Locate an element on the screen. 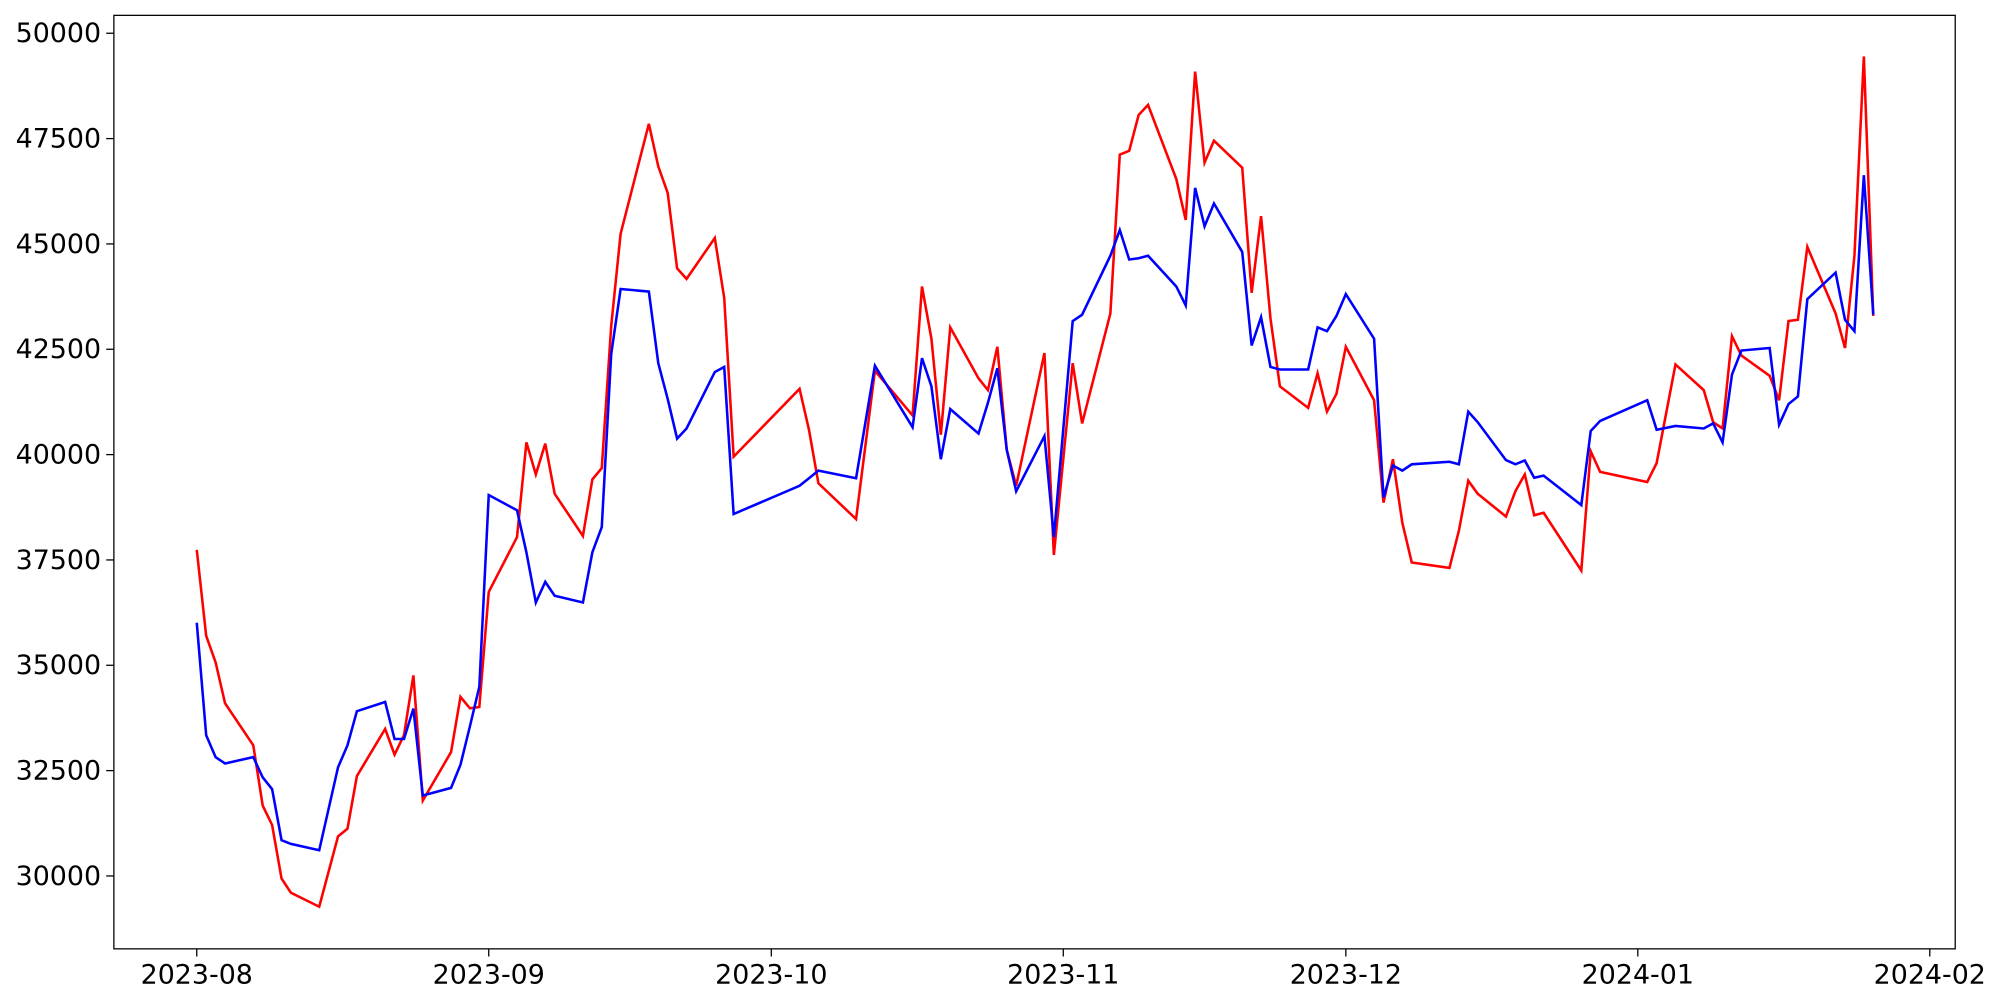  y-tick-label: 47500 is located at coordinates (58, 139).